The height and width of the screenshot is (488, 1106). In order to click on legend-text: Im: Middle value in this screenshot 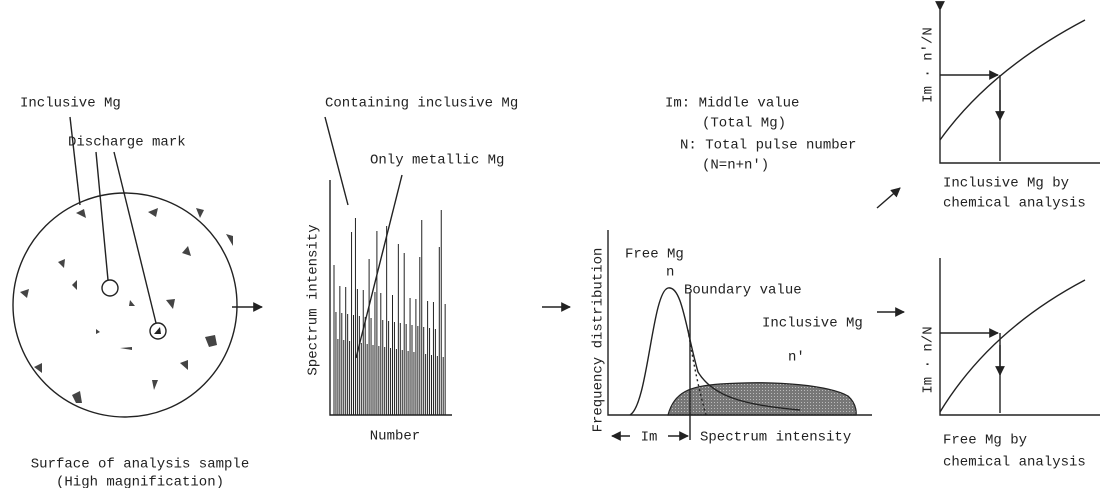, I will do `click(732, 104)`.